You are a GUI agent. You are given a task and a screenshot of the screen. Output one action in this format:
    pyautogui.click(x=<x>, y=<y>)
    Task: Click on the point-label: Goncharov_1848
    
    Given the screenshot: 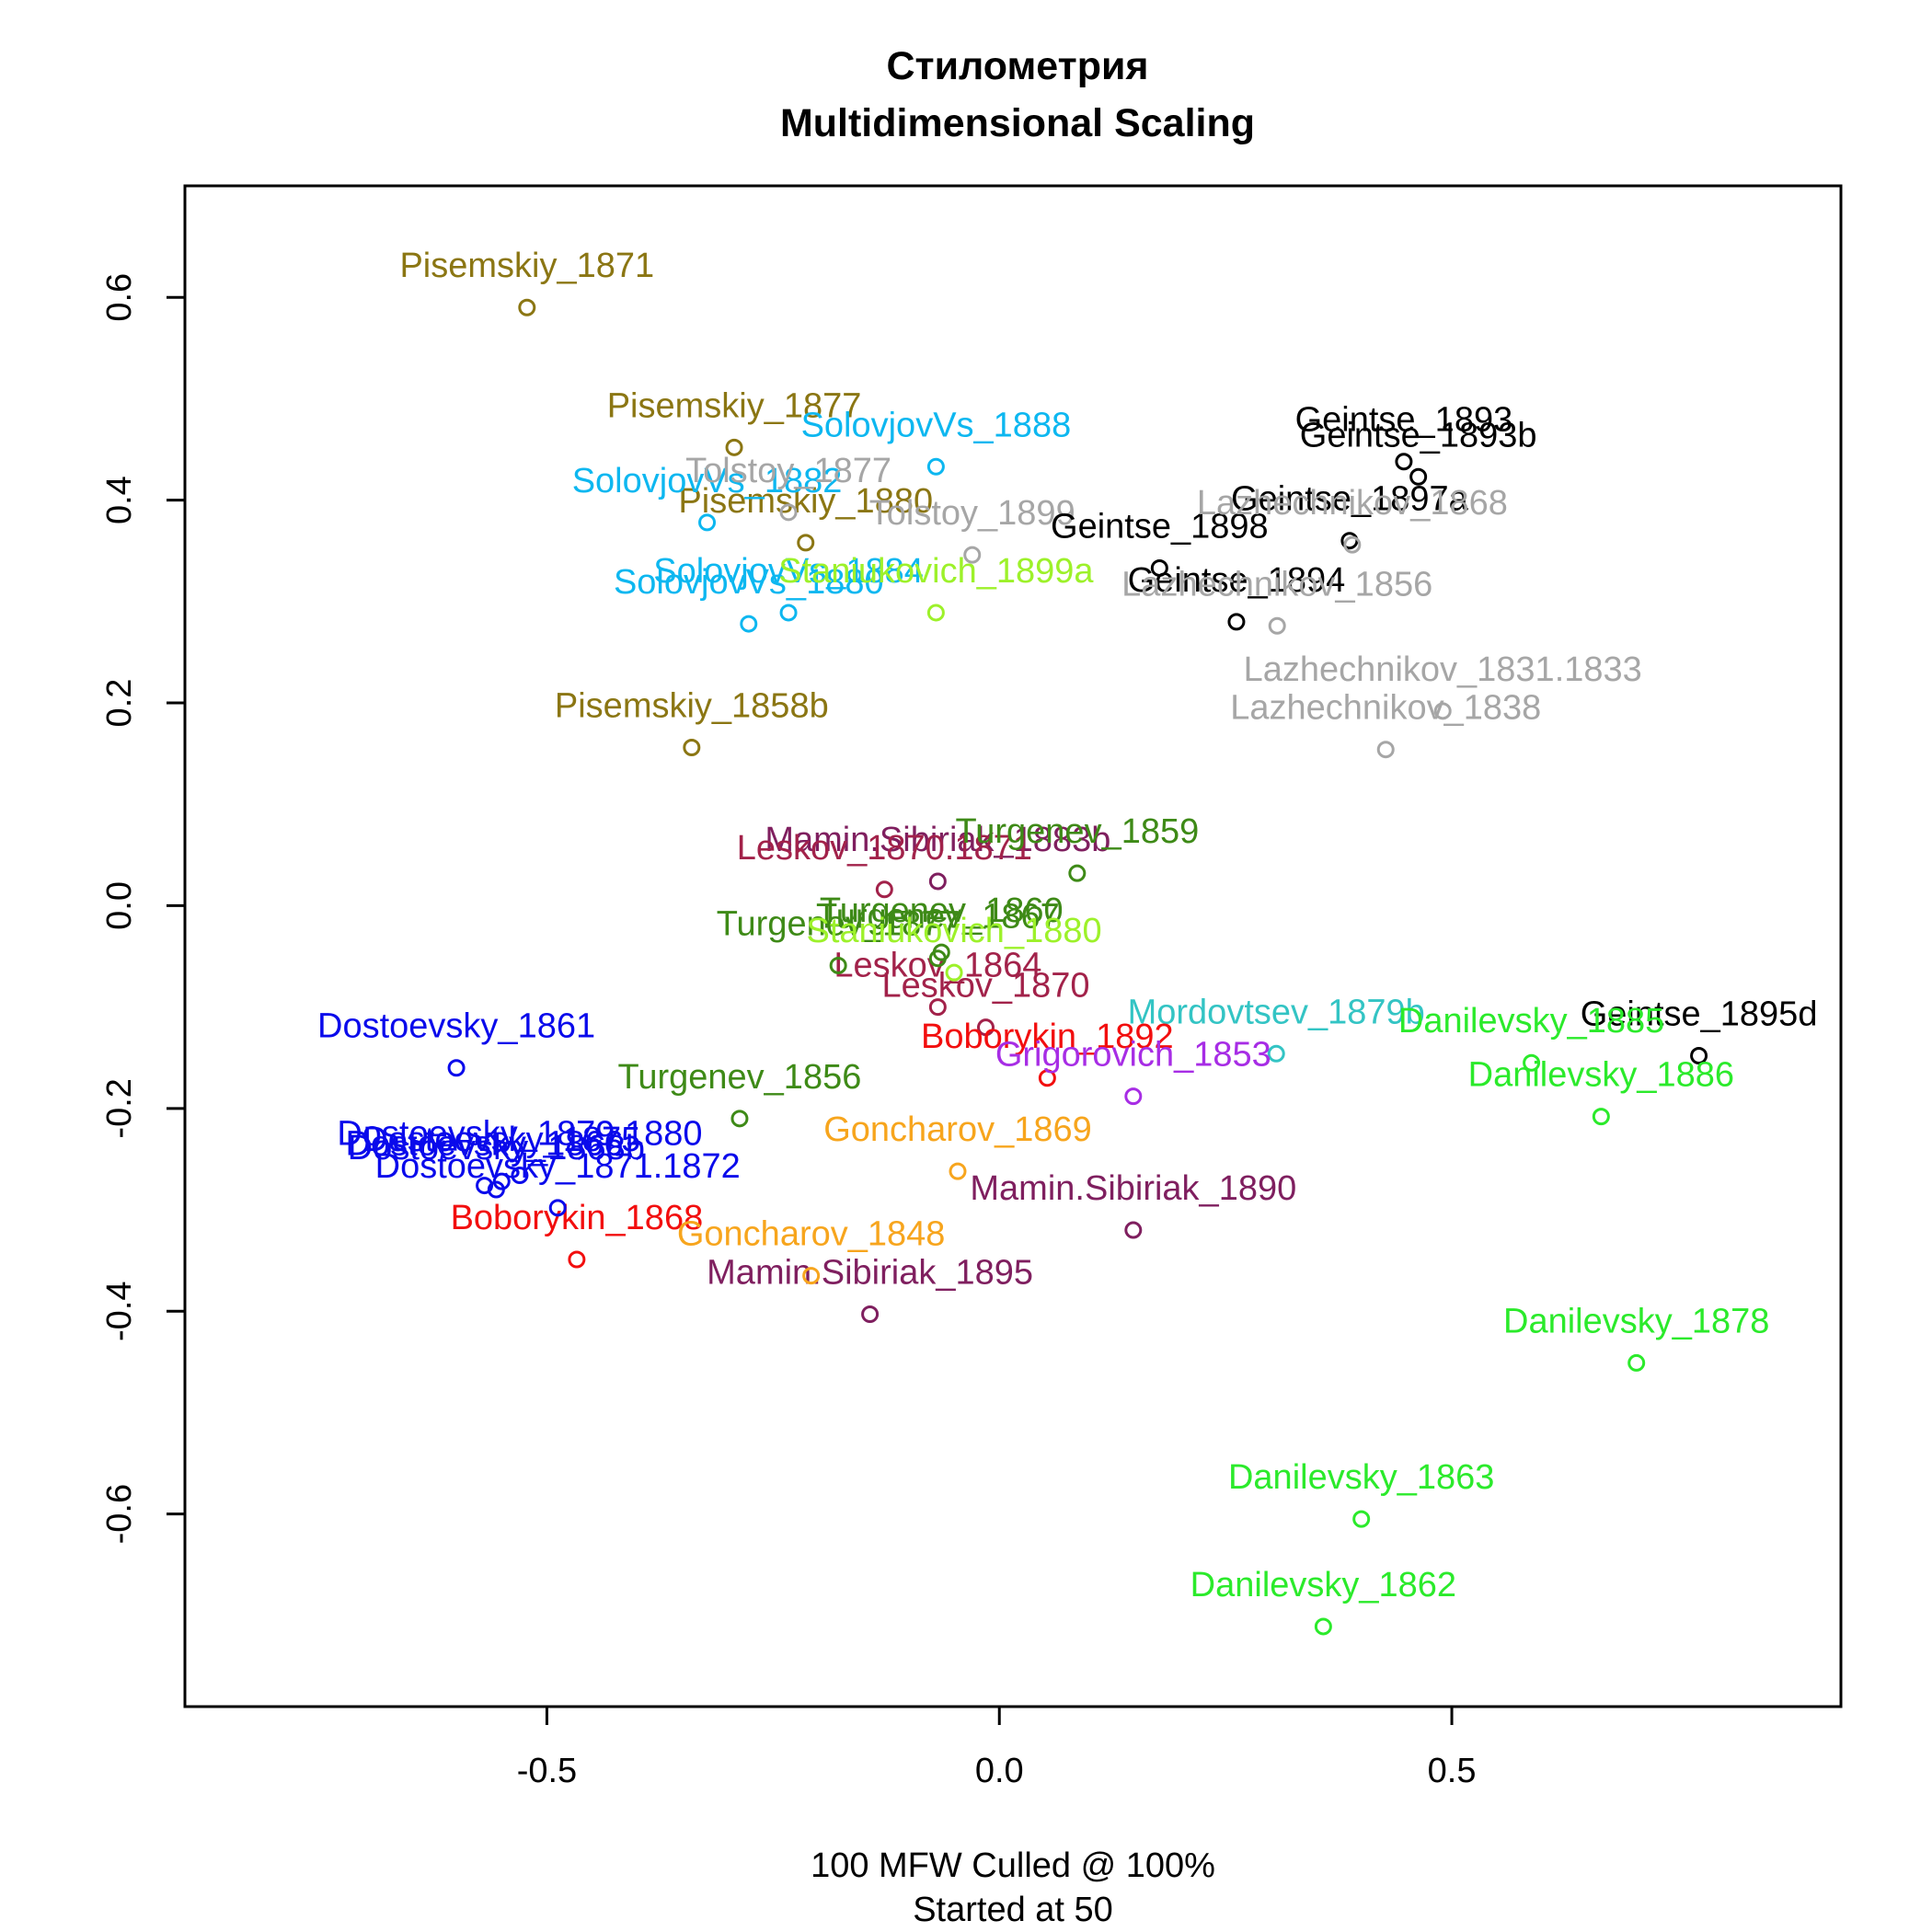 What is the action you would take?
    pyautogui.click(x=811, y=1234)
    